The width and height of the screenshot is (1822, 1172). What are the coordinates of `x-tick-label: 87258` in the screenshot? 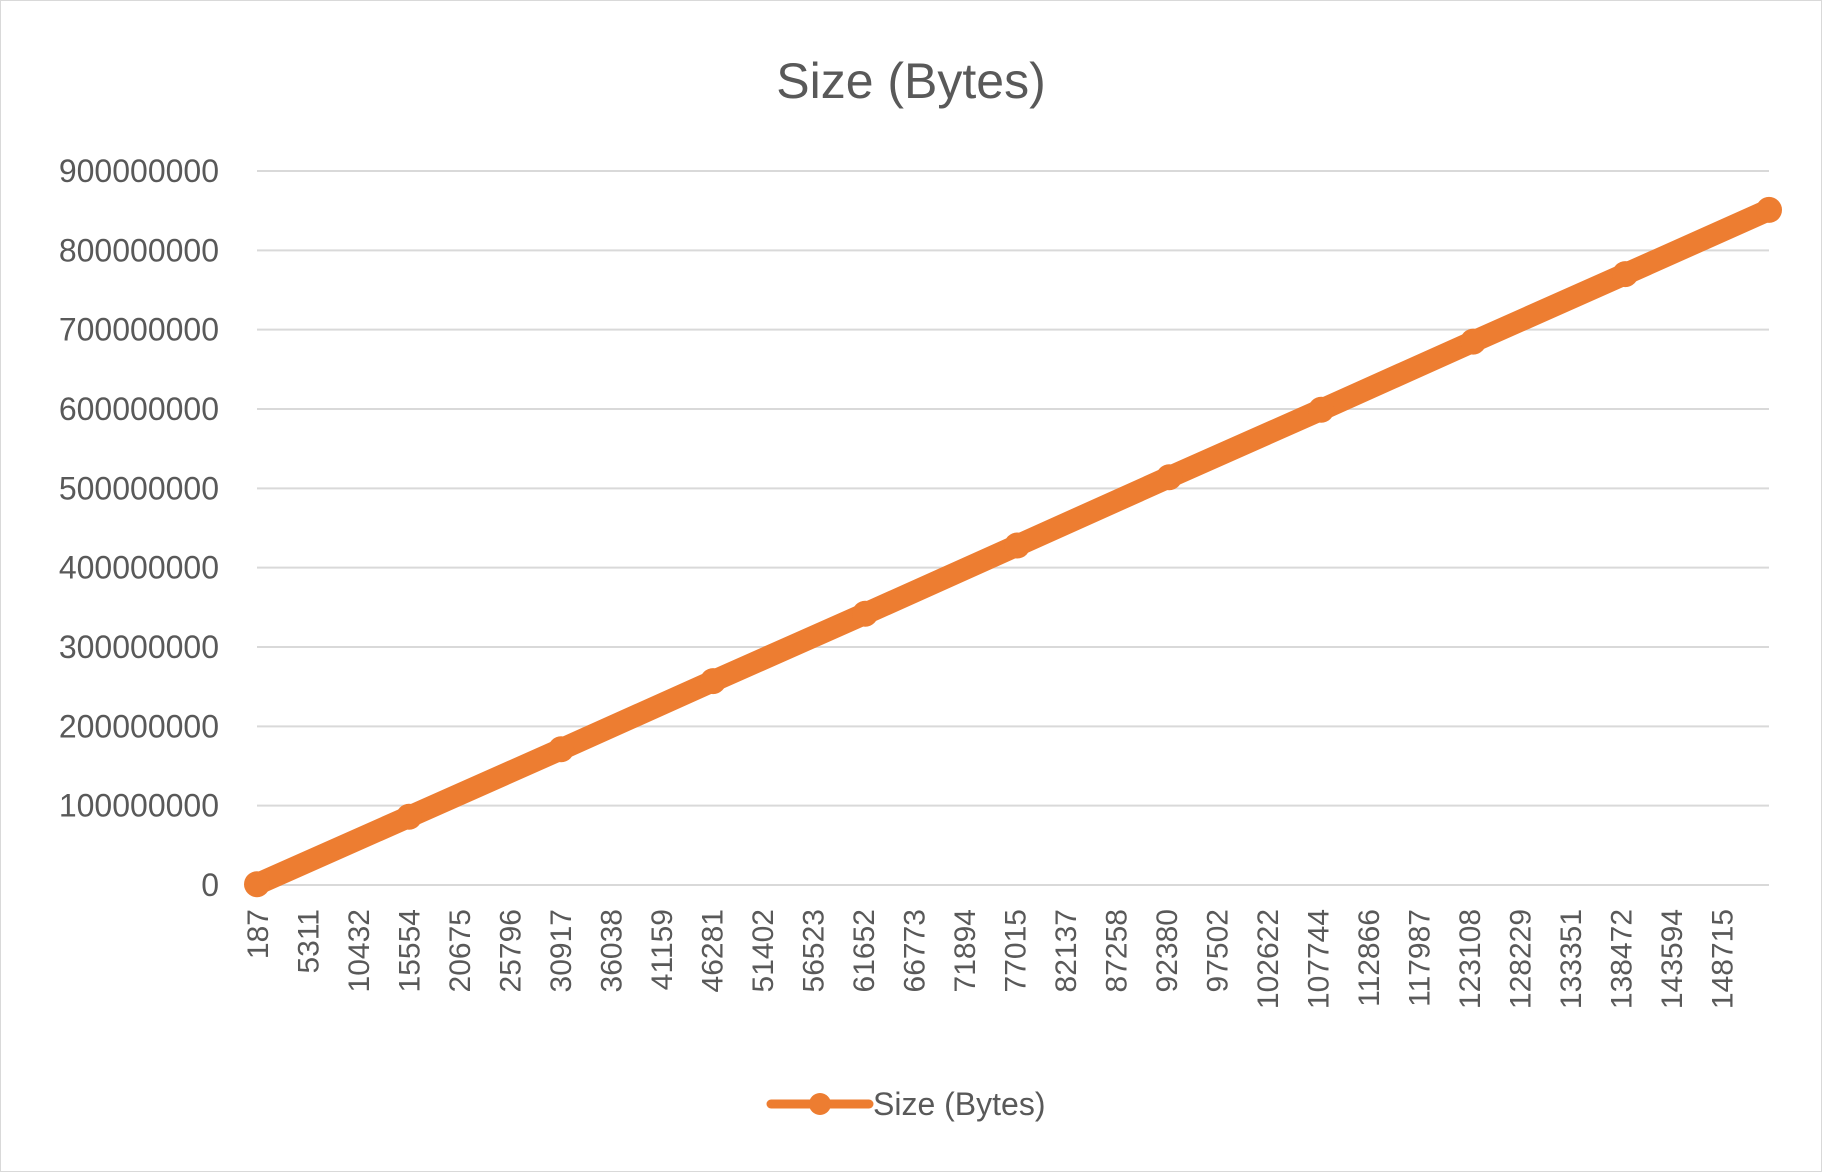 It's located at (1117, 950).